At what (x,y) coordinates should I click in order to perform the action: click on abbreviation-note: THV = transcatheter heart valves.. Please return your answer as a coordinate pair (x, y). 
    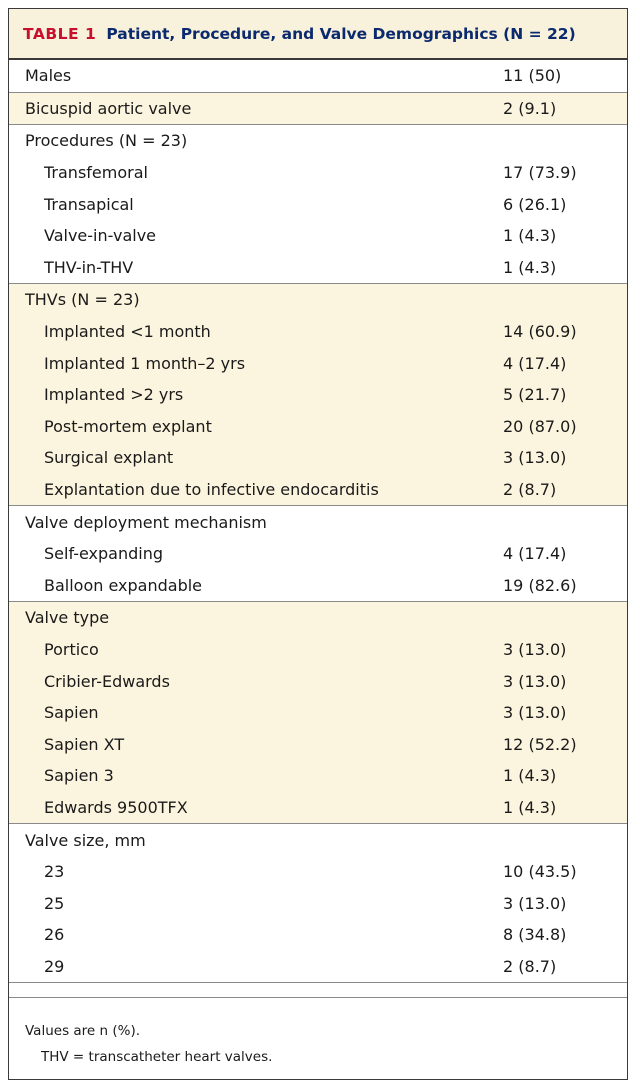
    Looking at the image, I should click on (157, 1057).